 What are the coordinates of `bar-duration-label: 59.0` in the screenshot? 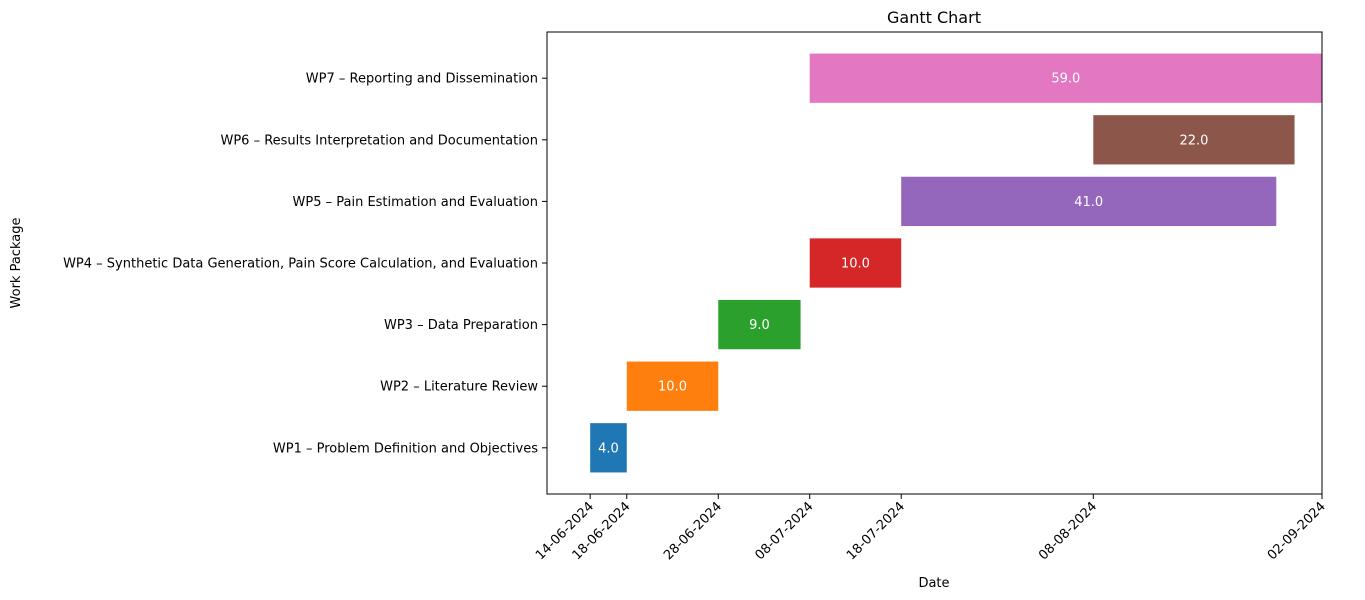 It's located at (1065, 79).